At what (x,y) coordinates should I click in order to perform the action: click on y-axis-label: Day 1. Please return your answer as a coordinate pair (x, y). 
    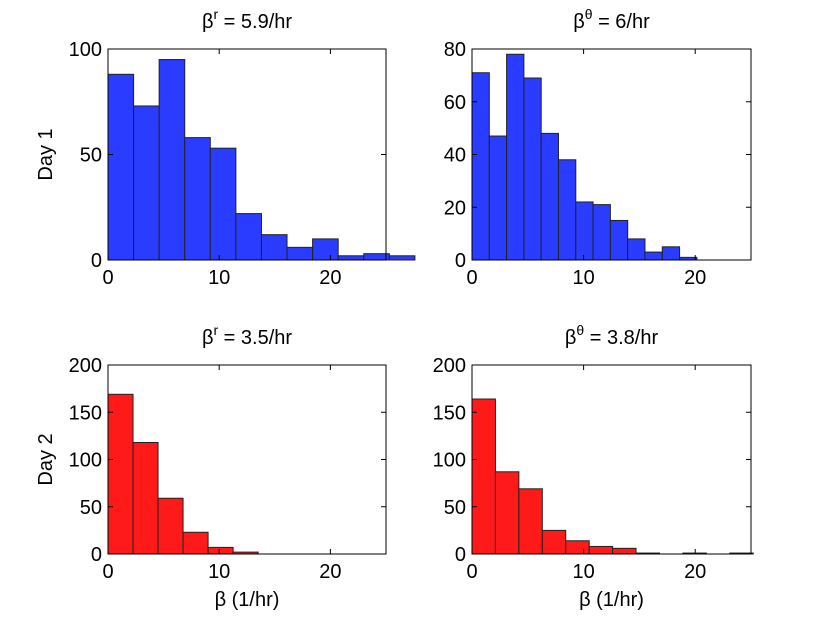
    Looking at the image, I should click on (46, 154).